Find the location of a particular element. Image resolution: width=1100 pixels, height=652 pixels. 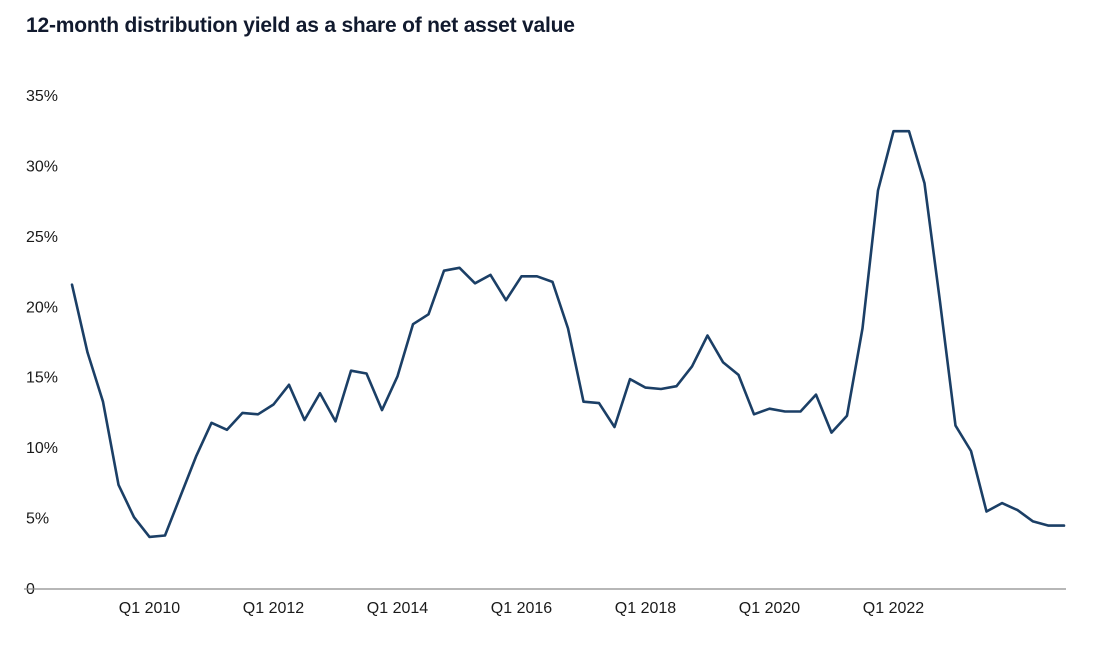

x-tick-label: Q1 2014 is located at coordinates (397, 608).